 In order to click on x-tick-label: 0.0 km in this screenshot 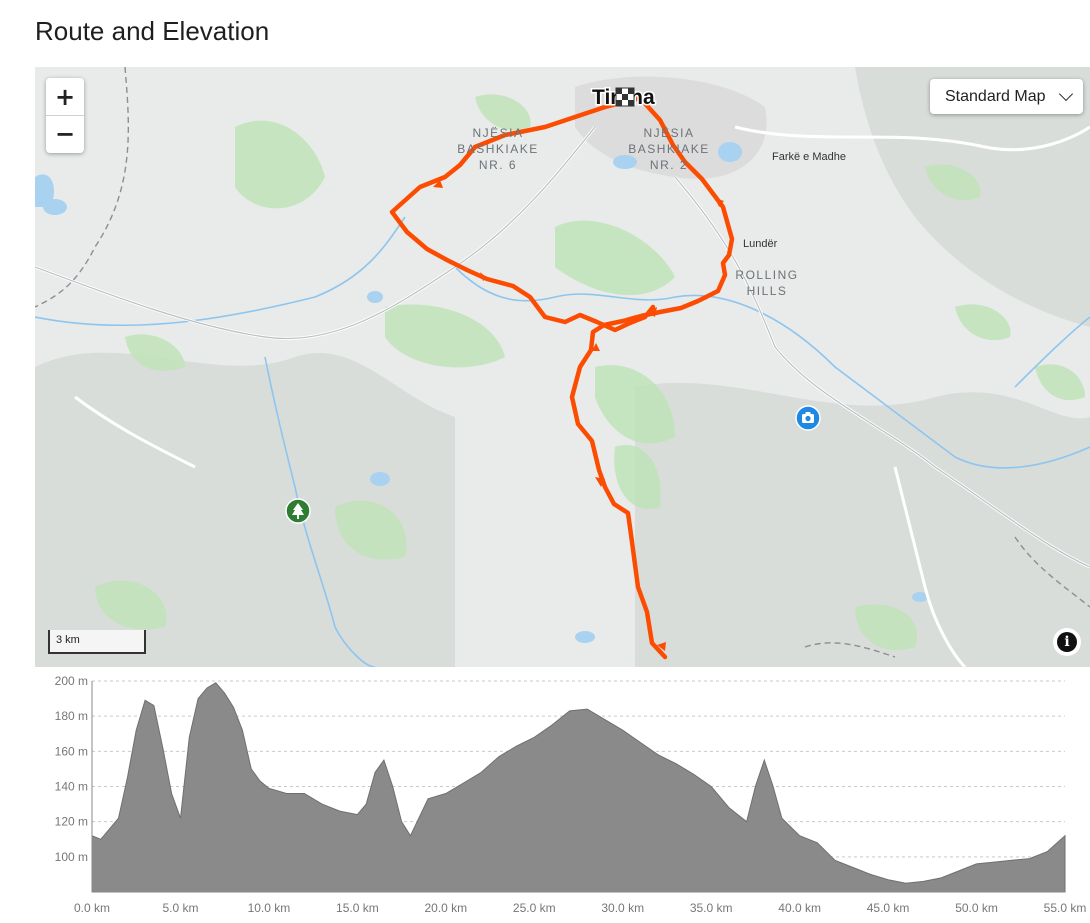, I will do `click(92, 908)`.